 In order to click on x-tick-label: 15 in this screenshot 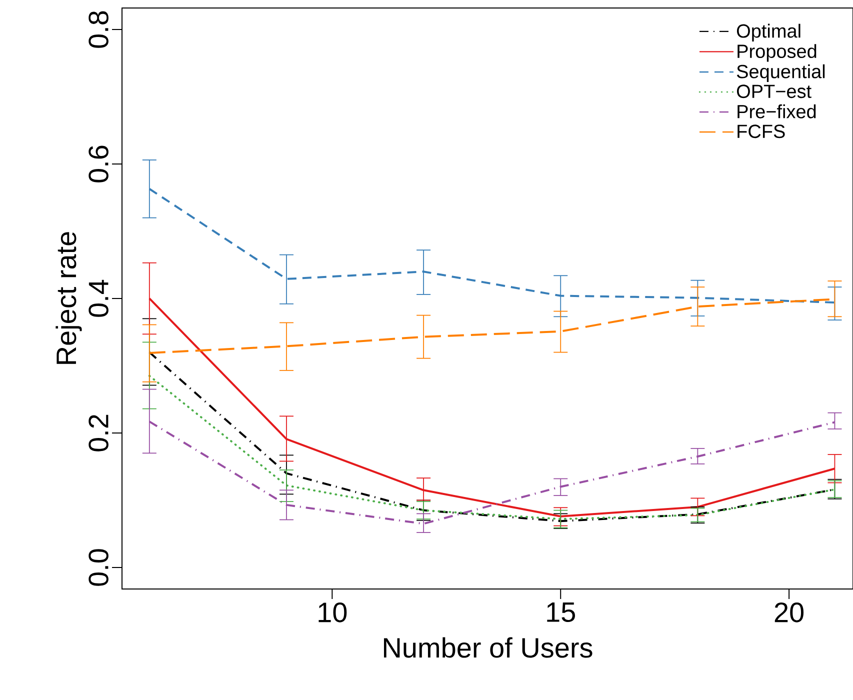, I will do `click(561, 612)`.